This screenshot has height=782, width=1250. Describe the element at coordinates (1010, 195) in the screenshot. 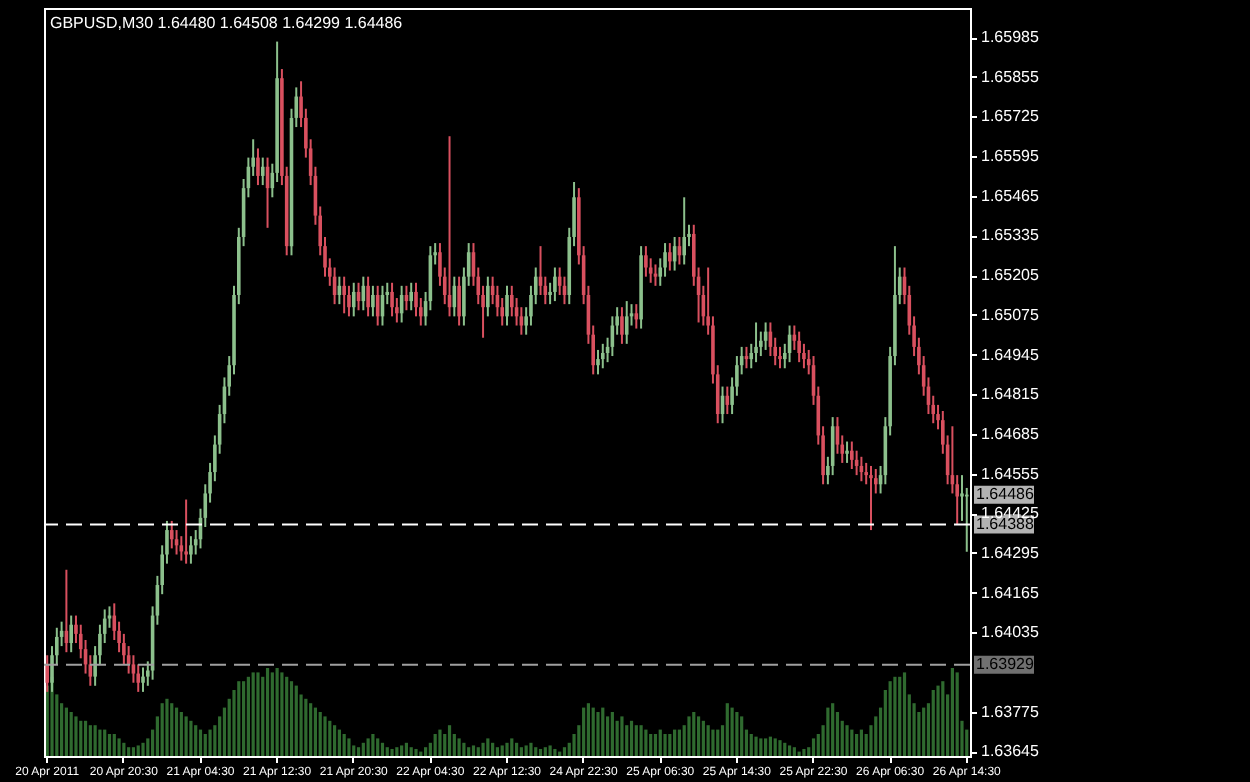

I see `y-tick-label: 1.65465` at that location.